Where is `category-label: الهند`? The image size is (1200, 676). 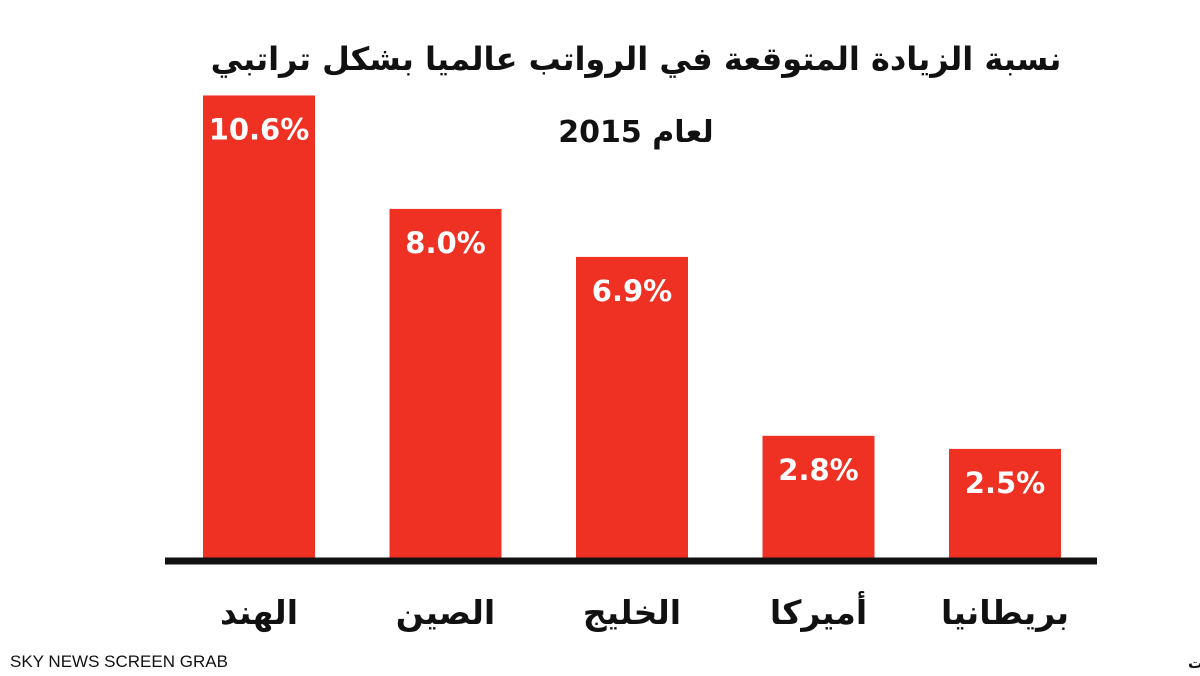
category-label: الهند is located at coordinates (259, 613).